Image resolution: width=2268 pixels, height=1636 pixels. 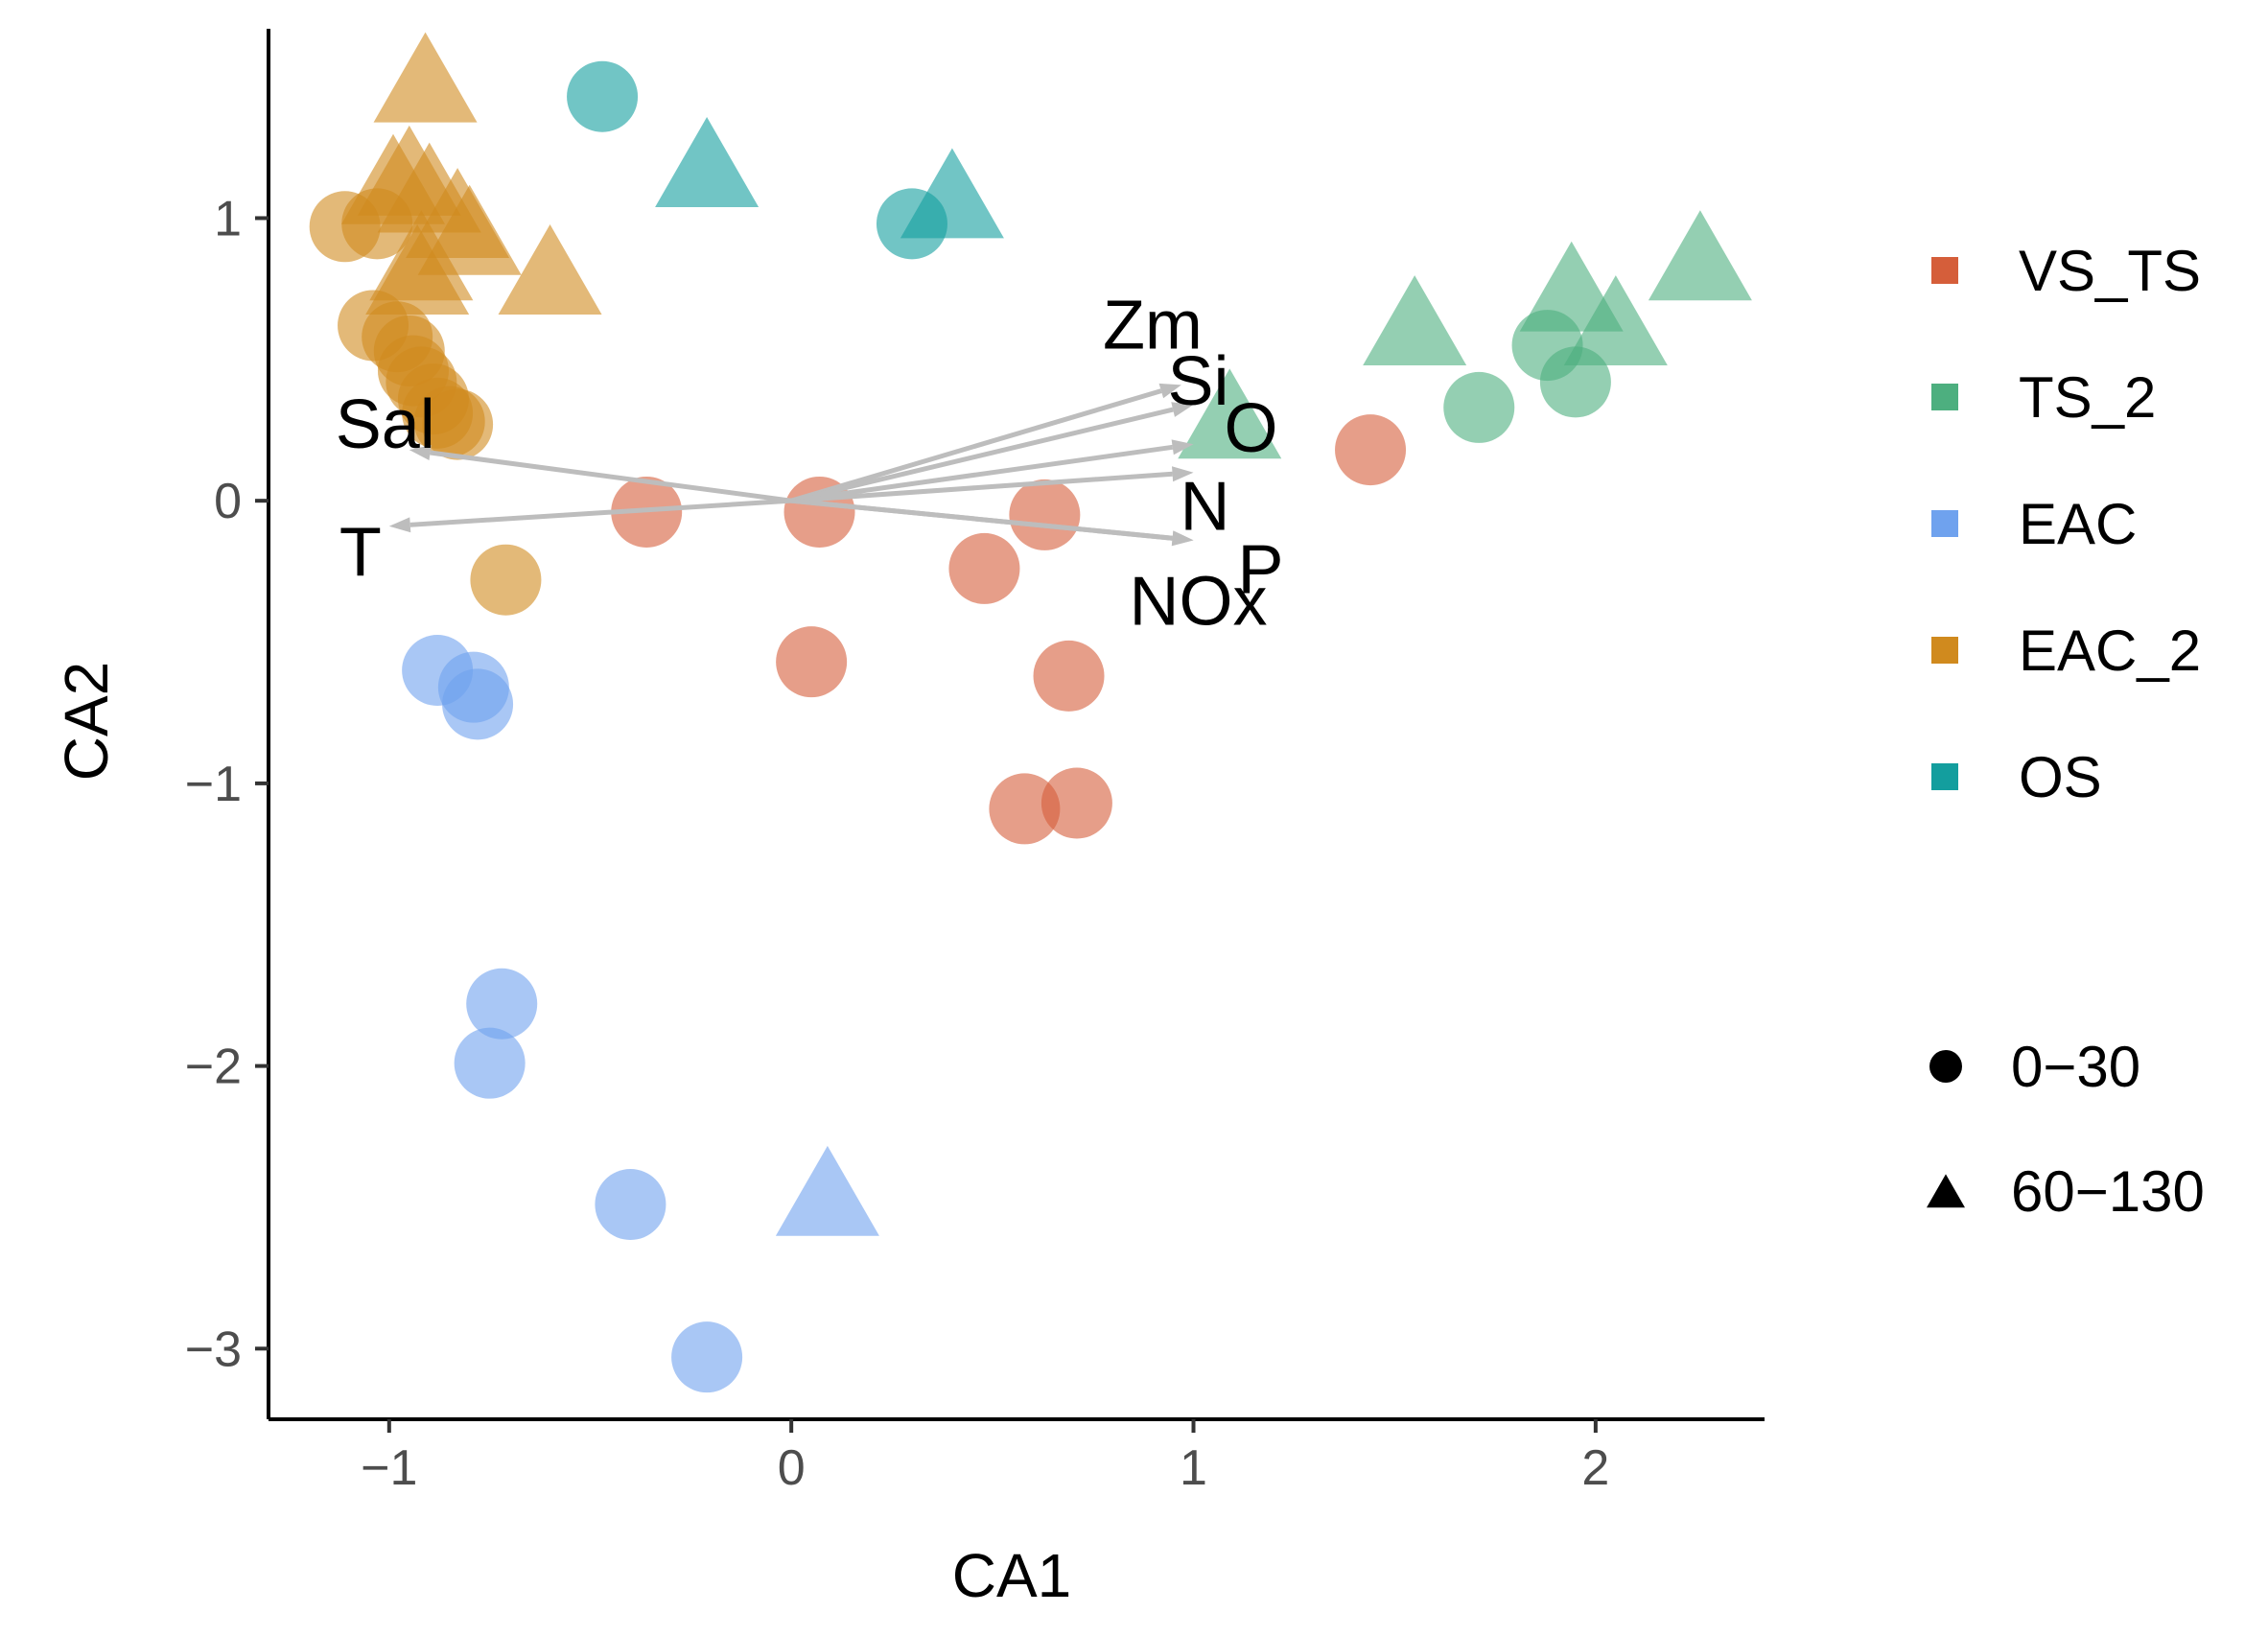 What do you see at coordinates (2061, 777) in the screenshot?
I see `legend-label-os: OS` at bounding box center [2061, 777].